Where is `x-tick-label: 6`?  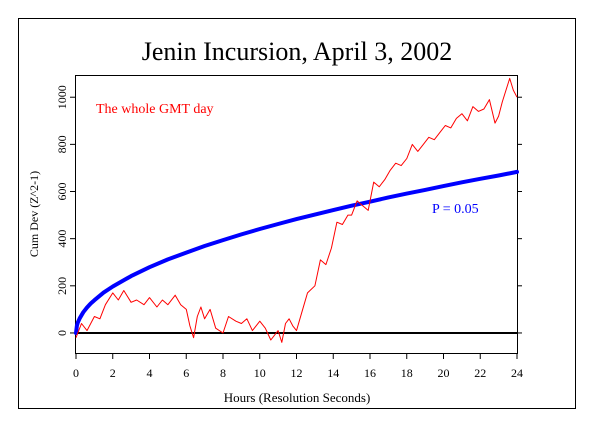
x-tick-label: 6 is located at coordinates (186, 373).